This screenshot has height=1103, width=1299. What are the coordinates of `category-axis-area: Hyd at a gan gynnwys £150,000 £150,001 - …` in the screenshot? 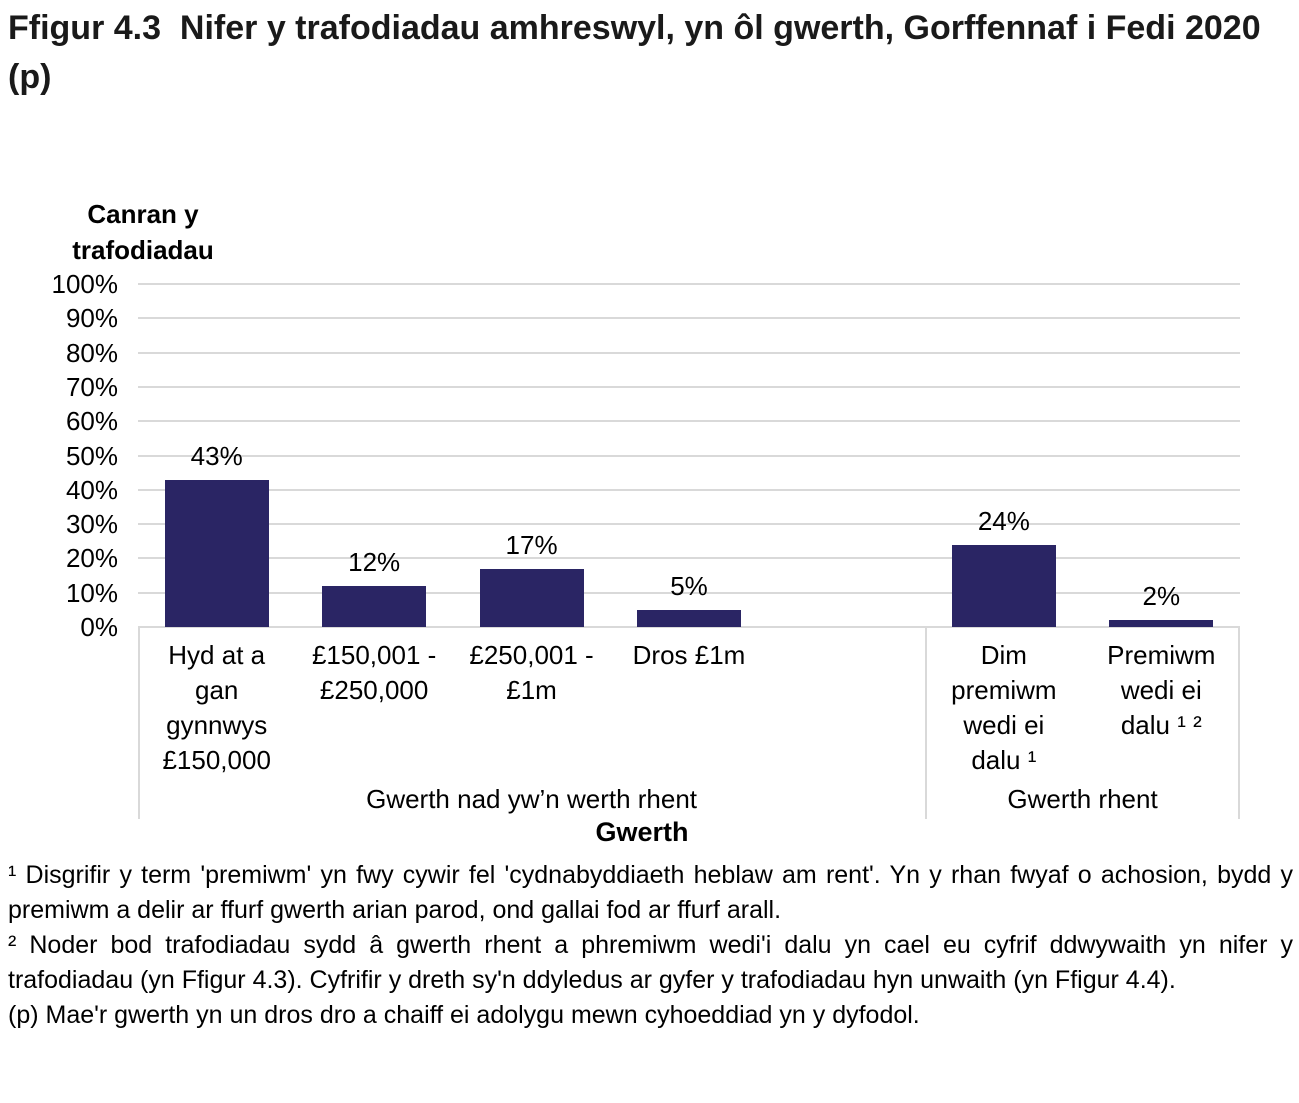 It's located at (689, 723).